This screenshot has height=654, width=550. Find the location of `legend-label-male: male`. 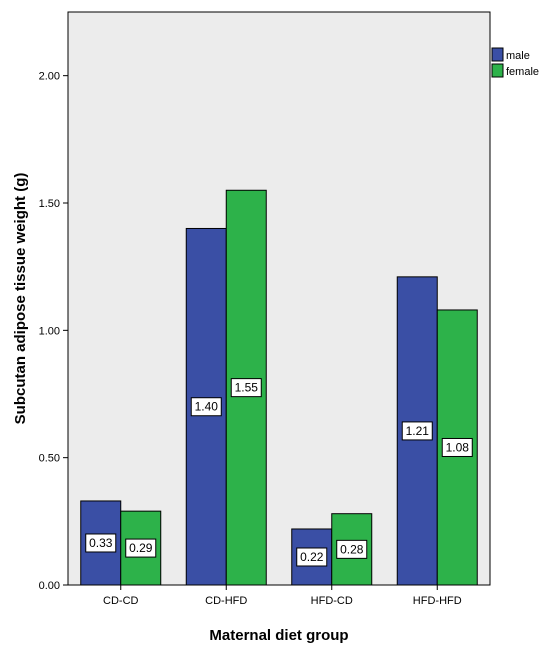

legend-label-male: male is located at coordinates (518, 56).